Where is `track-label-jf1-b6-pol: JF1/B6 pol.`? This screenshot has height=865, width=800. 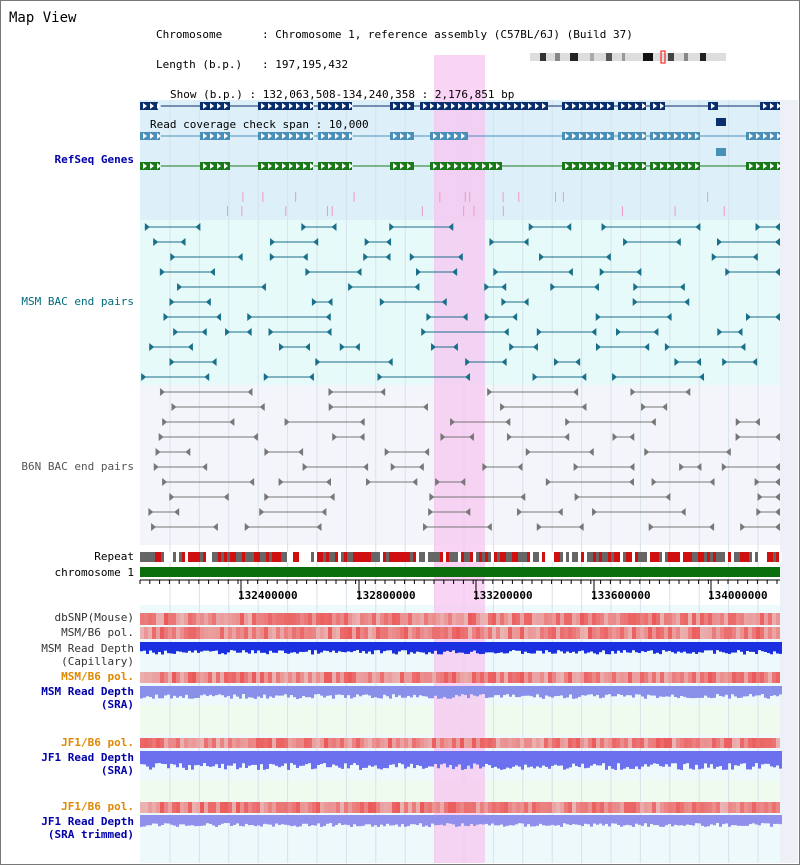
track-label-jf1-b6-pol: JF1/B6 pol. is located at coordinates (97, 742).